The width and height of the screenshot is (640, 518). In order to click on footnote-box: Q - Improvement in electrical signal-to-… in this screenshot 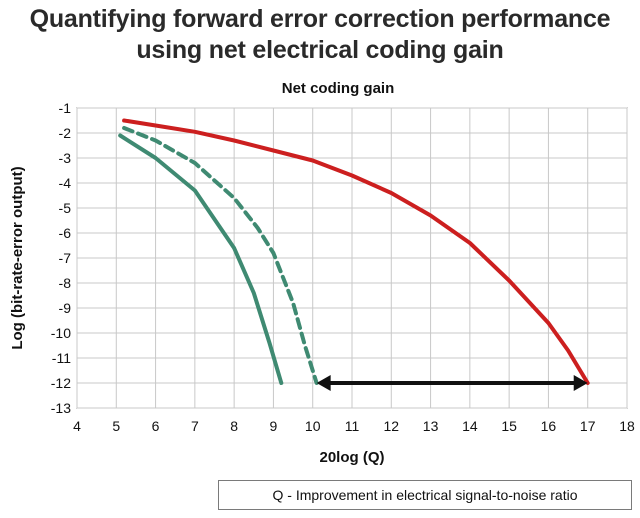, I will do `click(425, 495)`.